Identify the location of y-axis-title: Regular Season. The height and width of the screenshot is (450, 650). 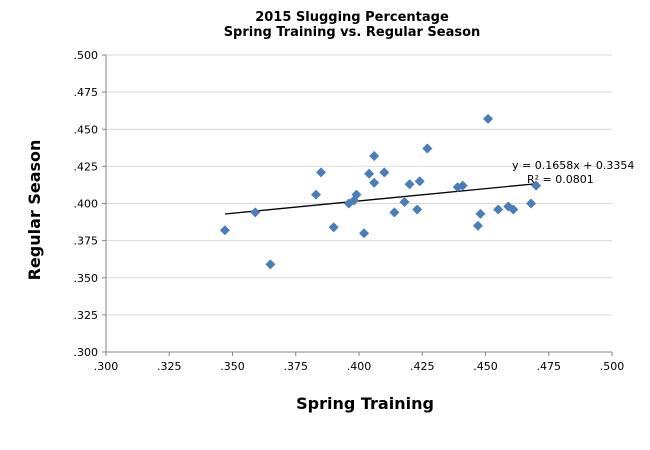
(34, 210).